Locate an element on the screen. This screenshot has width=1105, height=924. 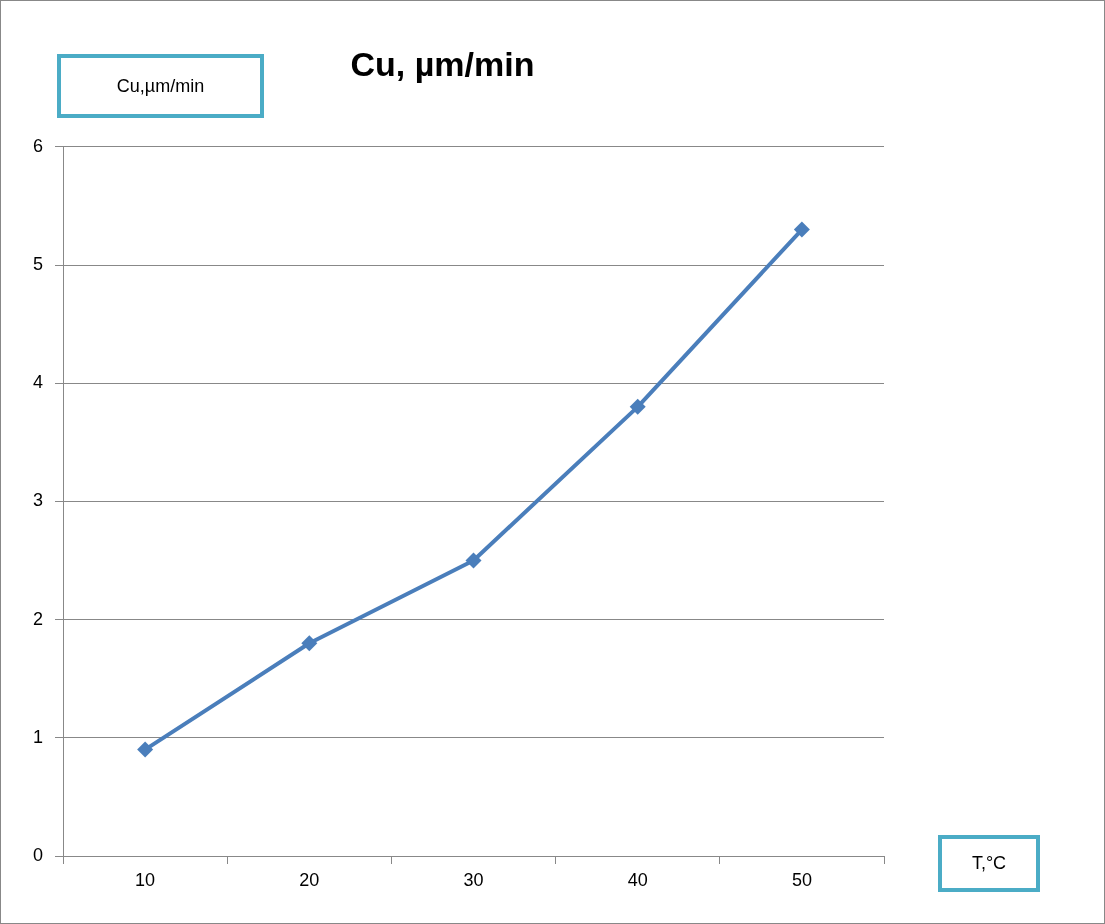
chart-title: Cu, µm/min is located at coordinates (442, 63).